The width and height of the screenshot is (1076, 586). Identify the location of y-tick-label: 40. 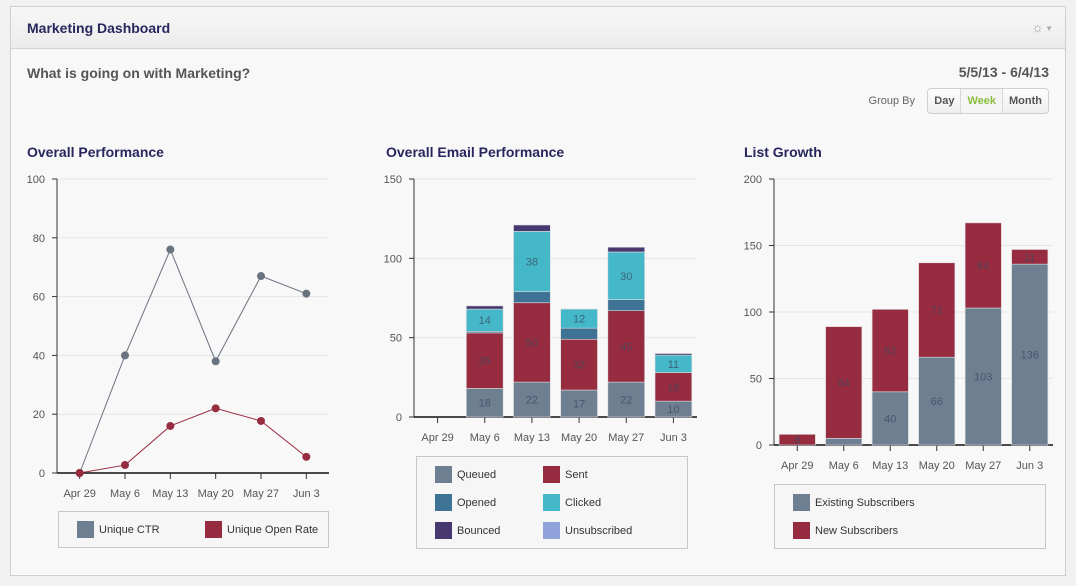
(39, 356).